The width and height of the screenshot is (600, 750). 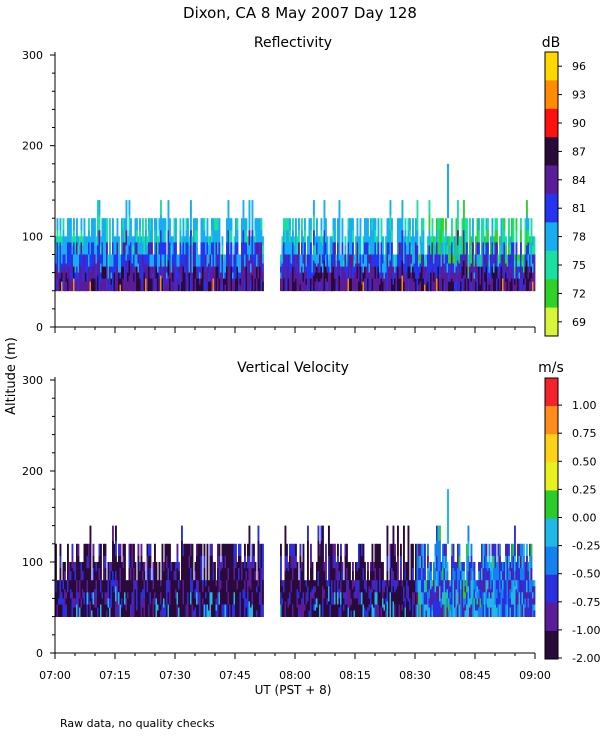 What do you see at coordinates (115, 675) in the screenshot?
I see `x-tick-label: 07:15` at bounding box center [115, 675].